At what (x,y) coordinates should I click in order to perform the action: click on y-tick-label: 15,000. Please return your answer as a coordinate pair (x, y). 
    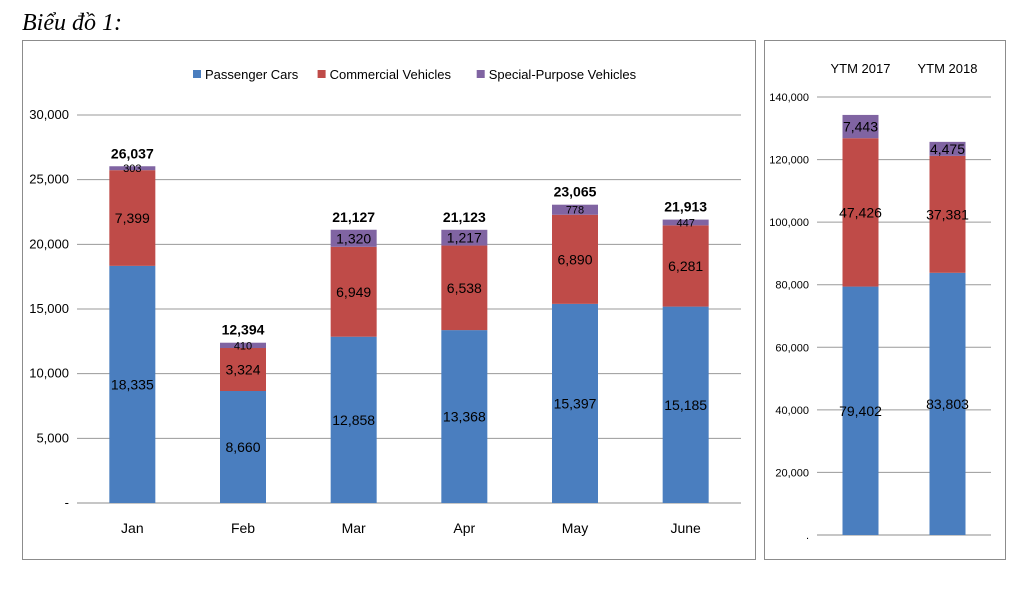
    Looking at the image, I should click on (49, 308).